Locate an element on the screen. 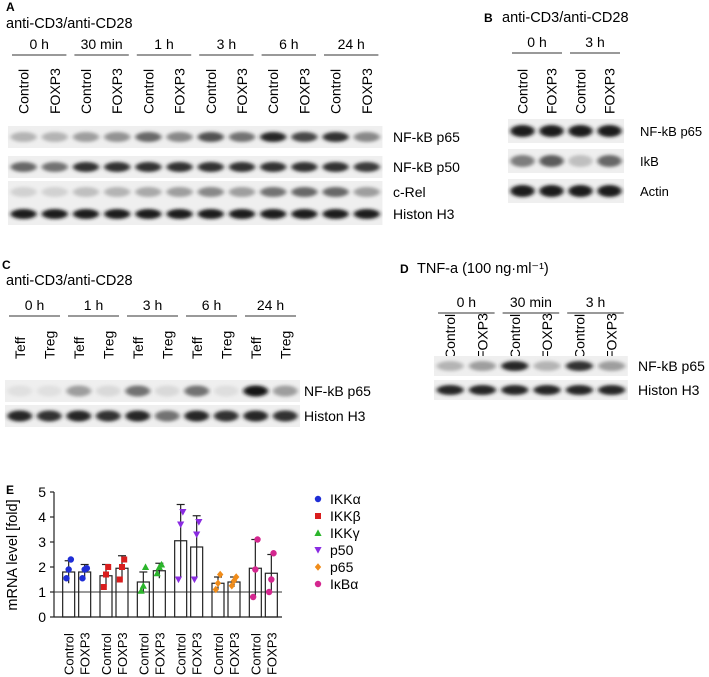 The height and width of the screenshot is (677, 709). panel-a-stimulus: anti-CD3/anti-CD28 is located at coordinates (69, 24).